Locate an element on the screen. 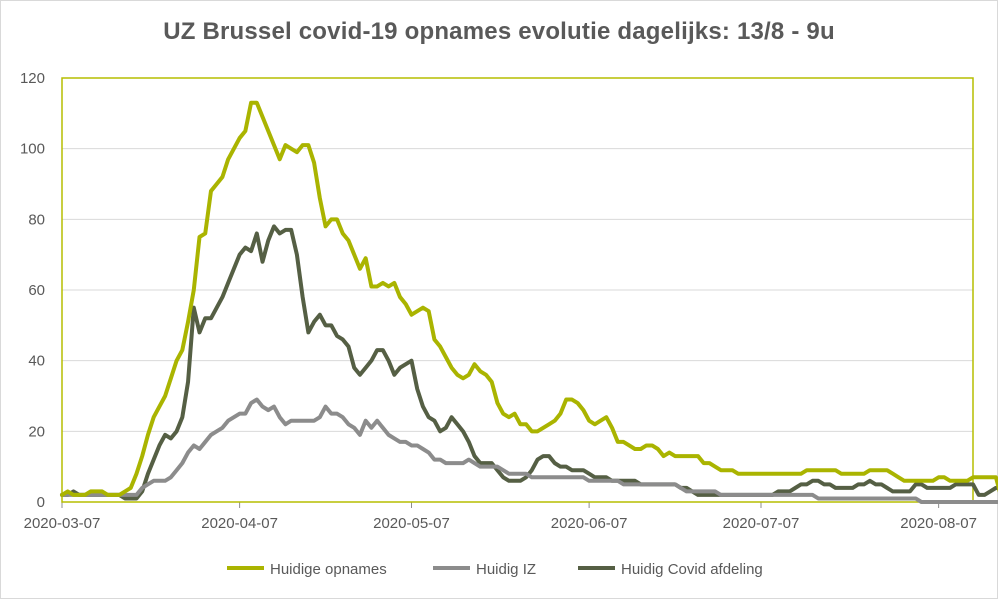 The image size is (998, 599). y-tick-label: 60 is located at coordinates (36, 290).